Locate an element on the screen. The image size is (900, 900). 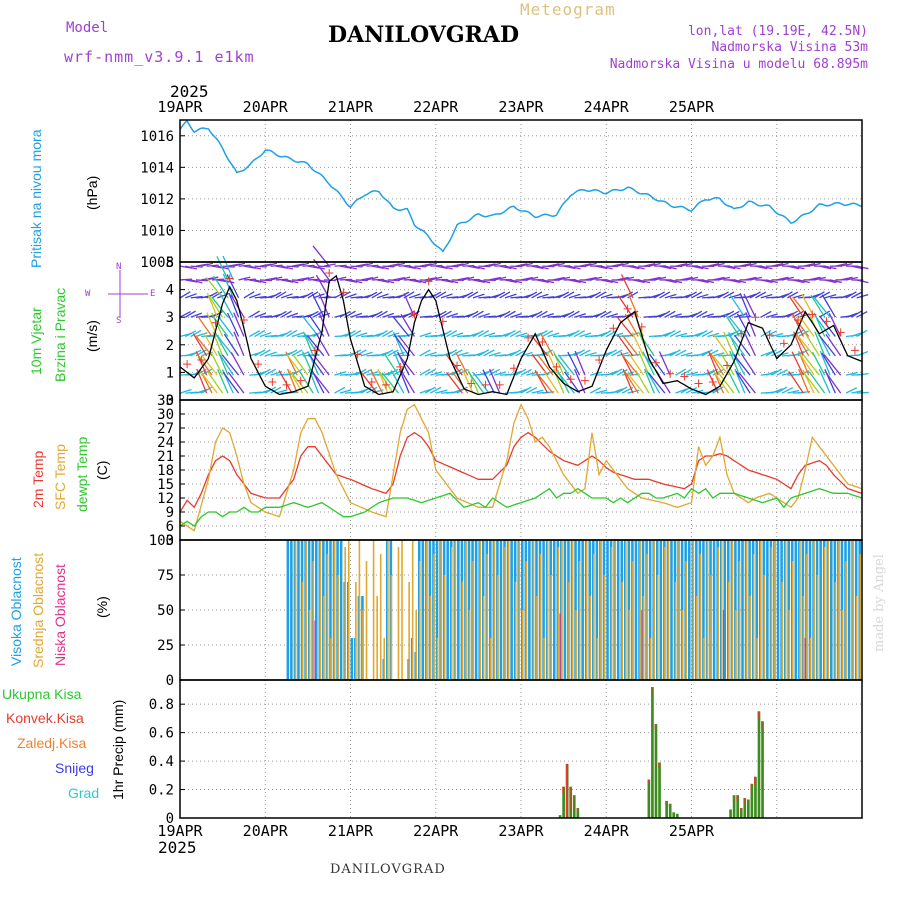
precip-total-bar is located at coordinates (574, 806).